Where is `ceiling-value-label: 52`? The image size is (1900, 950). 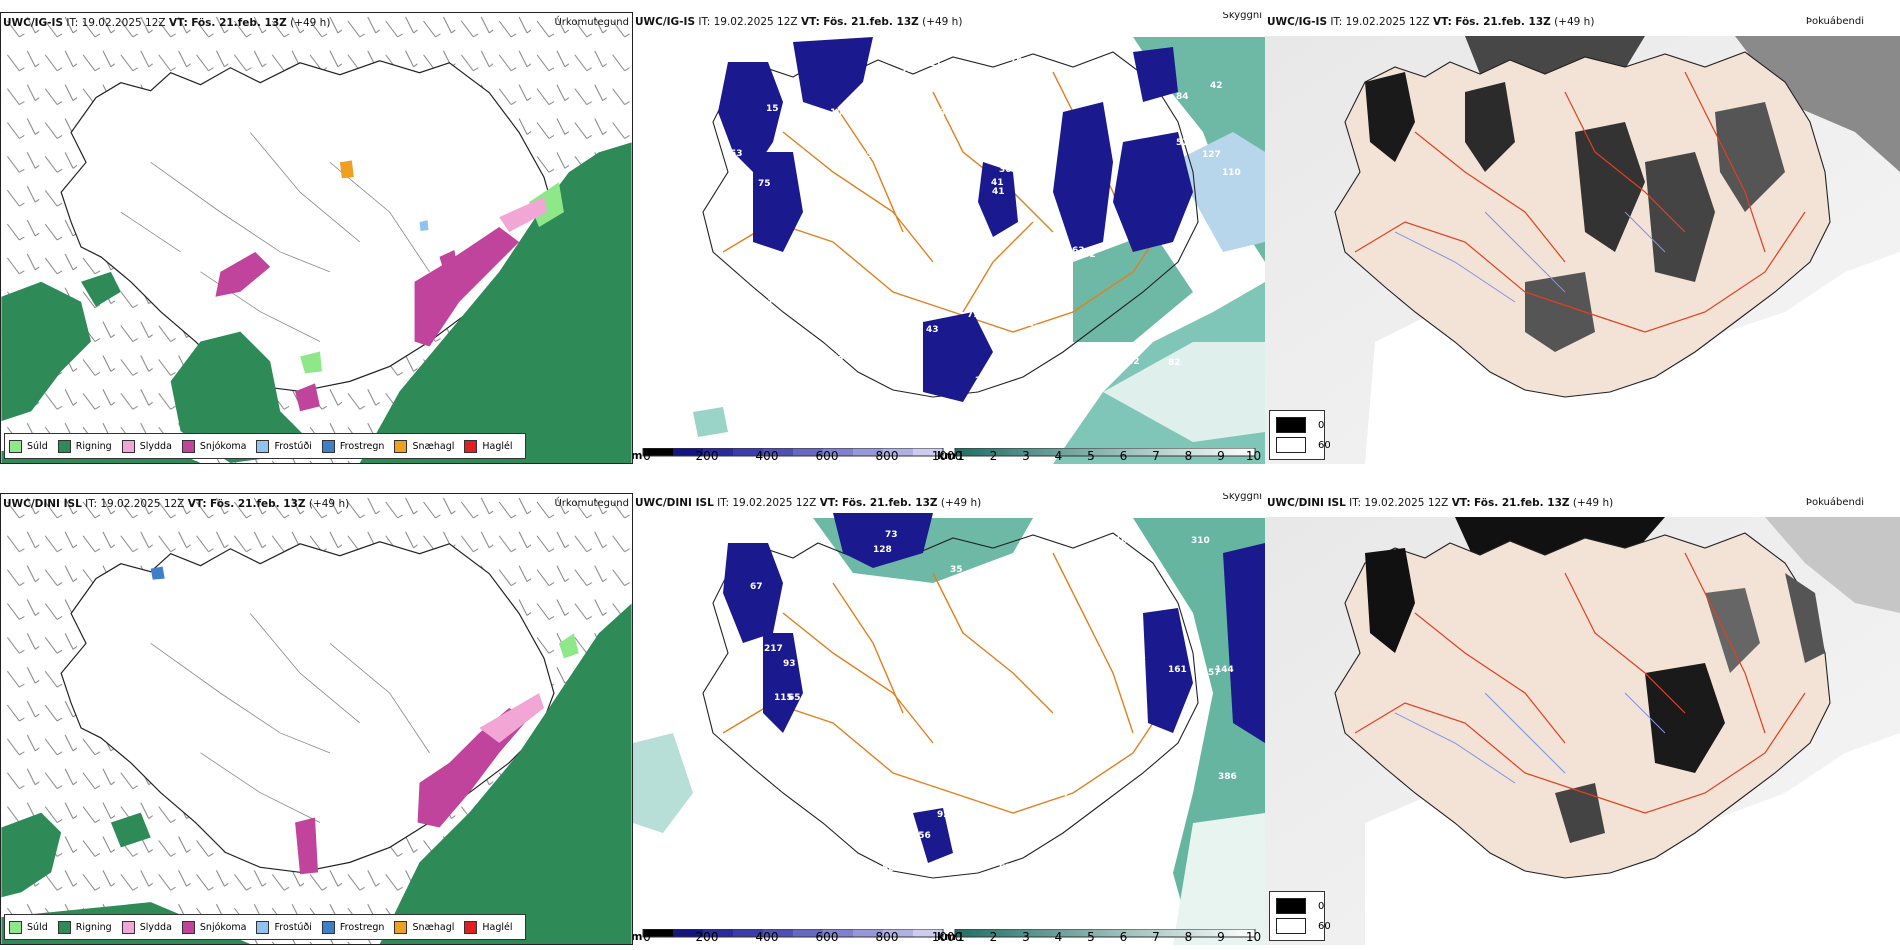
ceiling-value-label: 52 is located at coordinates (819, 315).